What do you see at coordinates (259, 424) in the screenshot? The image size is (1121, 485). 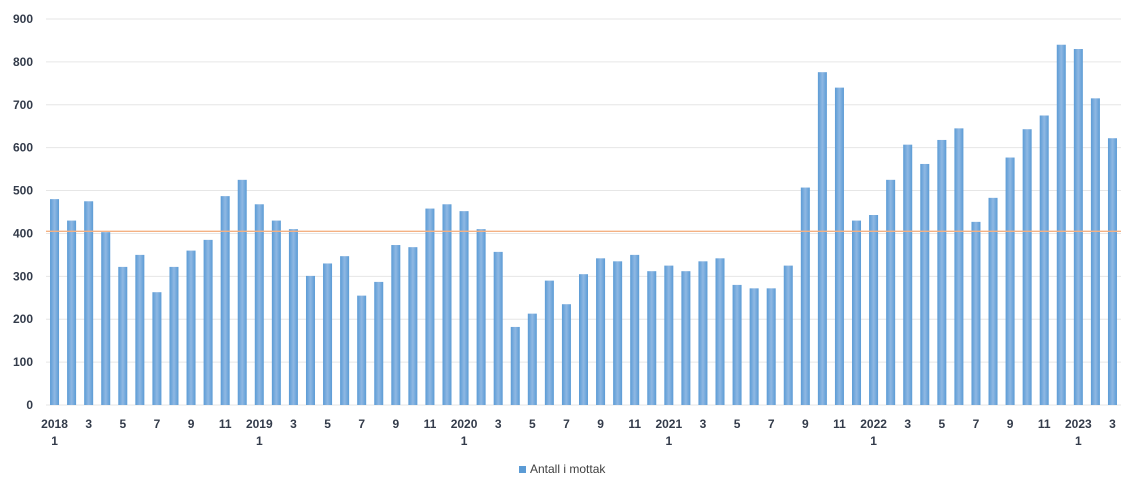 I see `x-tick-label: 2019` at bounding box center [259, 424].